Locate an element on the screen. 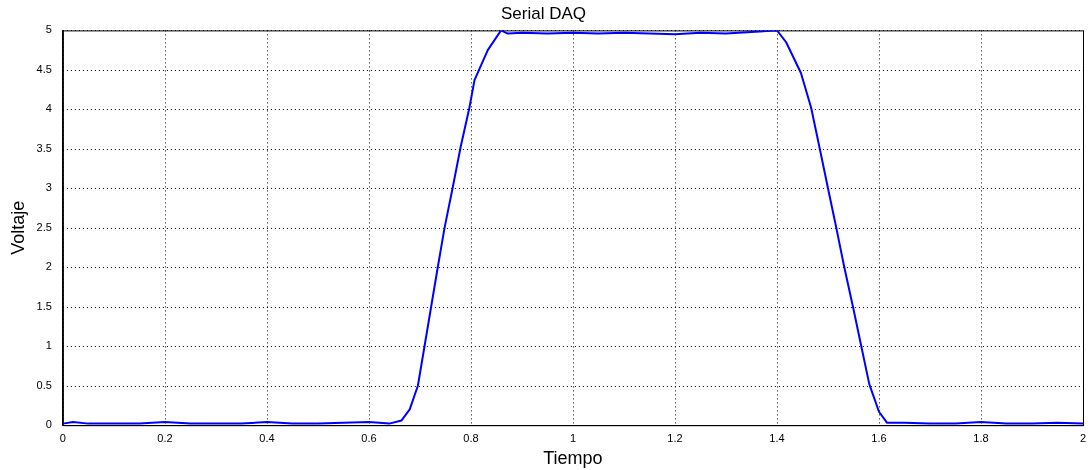 The width and height of the screenshot is (1091, 470). x-tick-label: 1.8 is located at coordinates (981, 437).